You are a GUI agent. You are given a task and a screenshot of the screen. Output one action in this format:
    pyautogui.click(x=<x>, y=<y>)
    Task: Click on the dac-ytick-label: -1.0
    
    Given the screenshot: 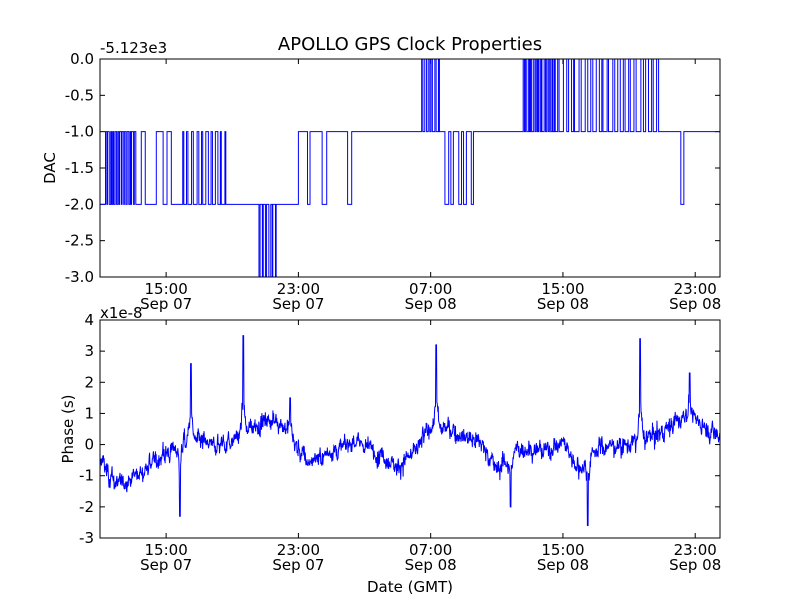 What is the action you would take?
    pyautogui.click(x=79, y=132)
    